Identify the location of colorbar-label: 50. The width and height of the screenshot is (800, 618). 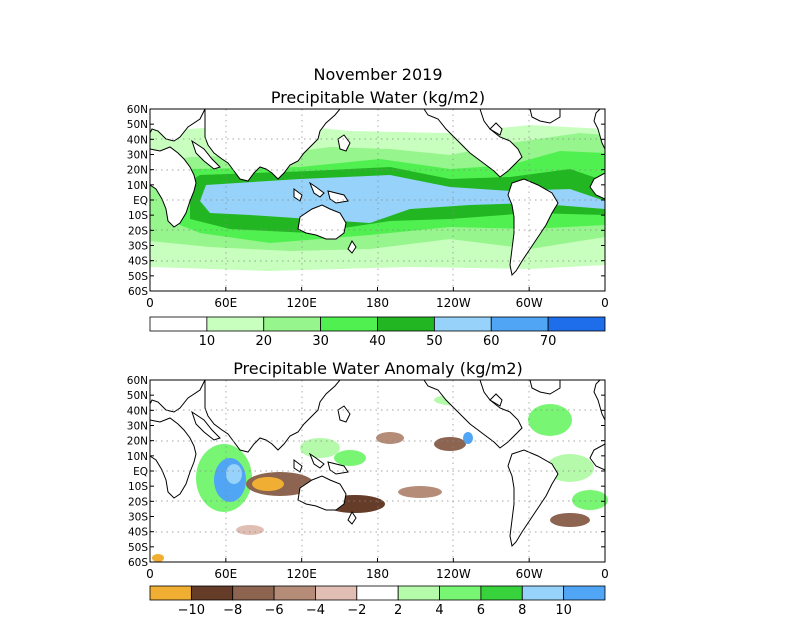
(434, 341).